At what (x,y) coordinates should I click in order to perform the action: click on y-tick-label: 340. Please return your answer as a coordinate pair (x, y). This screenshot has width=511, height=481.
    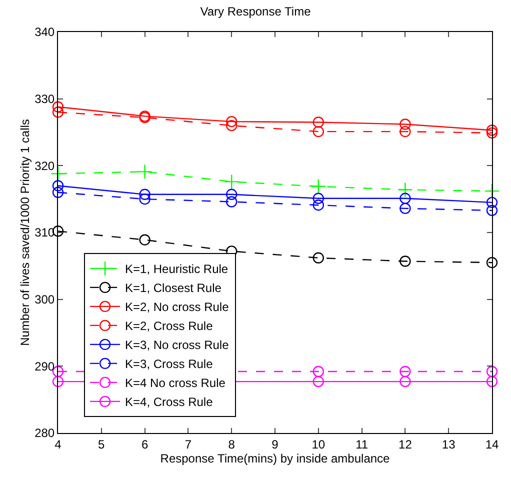
    Looking at the image, I should click on (44, 32).